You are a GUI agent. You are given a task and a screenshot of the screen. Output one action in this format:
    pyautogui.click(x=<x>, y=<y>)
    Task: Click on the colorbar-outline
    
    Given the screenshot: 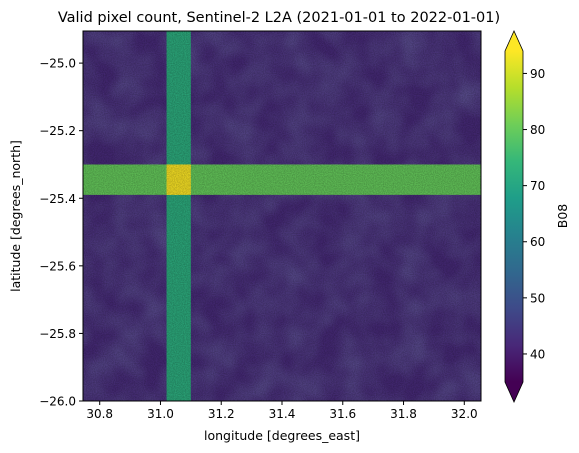 What is the action you would take?
    pyautogui.click(x=514, y=216)
    